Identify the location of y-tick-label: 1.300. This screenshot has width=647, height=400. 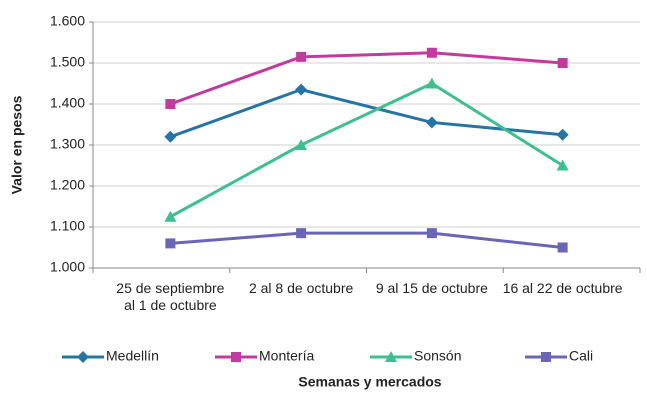
(67, 144).